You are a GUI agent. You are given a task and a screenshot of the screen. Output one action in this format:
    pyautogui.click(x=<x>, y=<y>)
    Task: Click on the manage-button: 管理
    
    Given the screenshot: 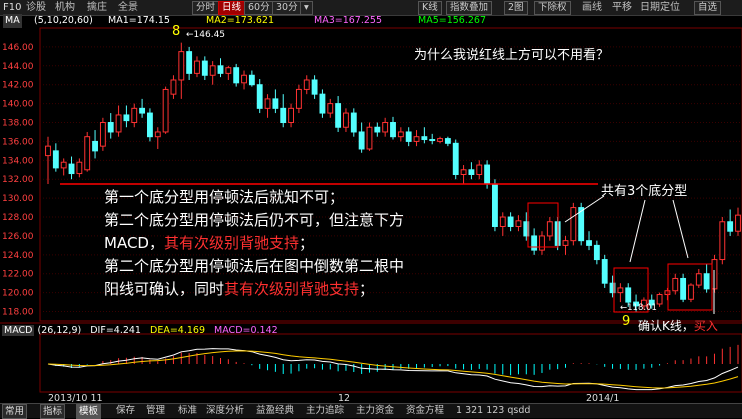 What is the action you would take?
    pyautogui.click(x=156, y=410)
    